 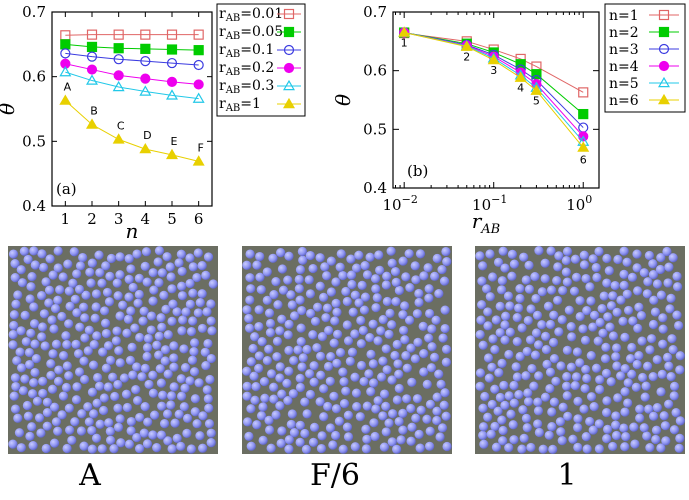 I want to click on panel-b-xtick-label: 100, so click(x=579, y=203).